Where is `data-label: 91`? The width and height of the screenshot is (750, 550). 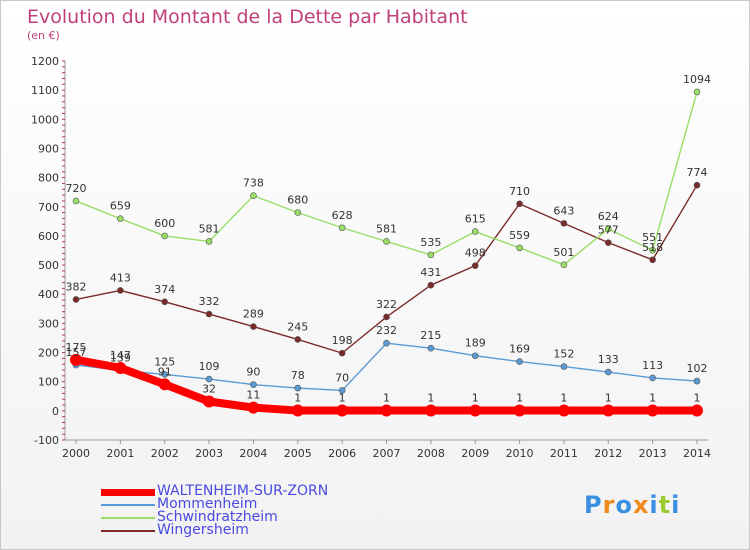
data-label: 91 is located at coordinates (165, 371).